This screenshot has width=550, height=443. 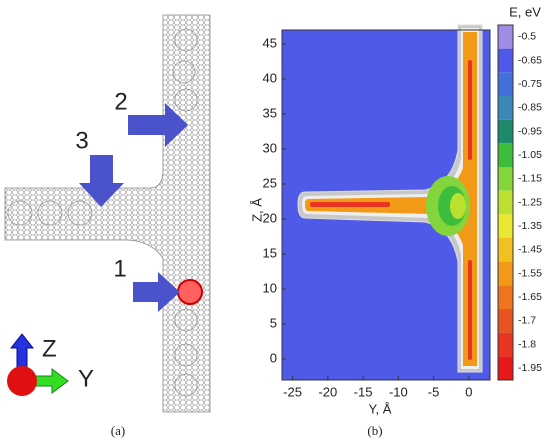 What do you see at coordinates (292, 391) in the screenshot?
I see `x-tick-label: -25` at bounding box center [292, 391].